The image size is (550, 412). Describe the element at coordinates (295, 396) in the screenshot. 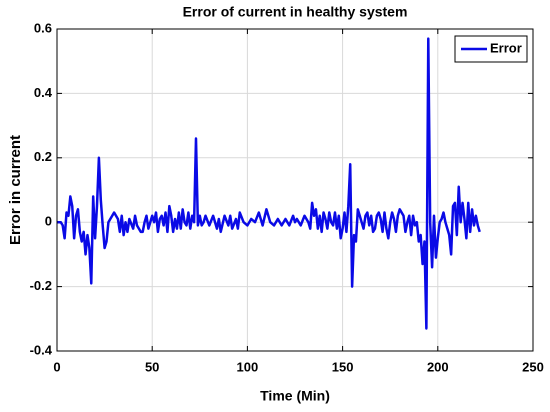

I see `x-axis-label: Time (Min)` at that location.